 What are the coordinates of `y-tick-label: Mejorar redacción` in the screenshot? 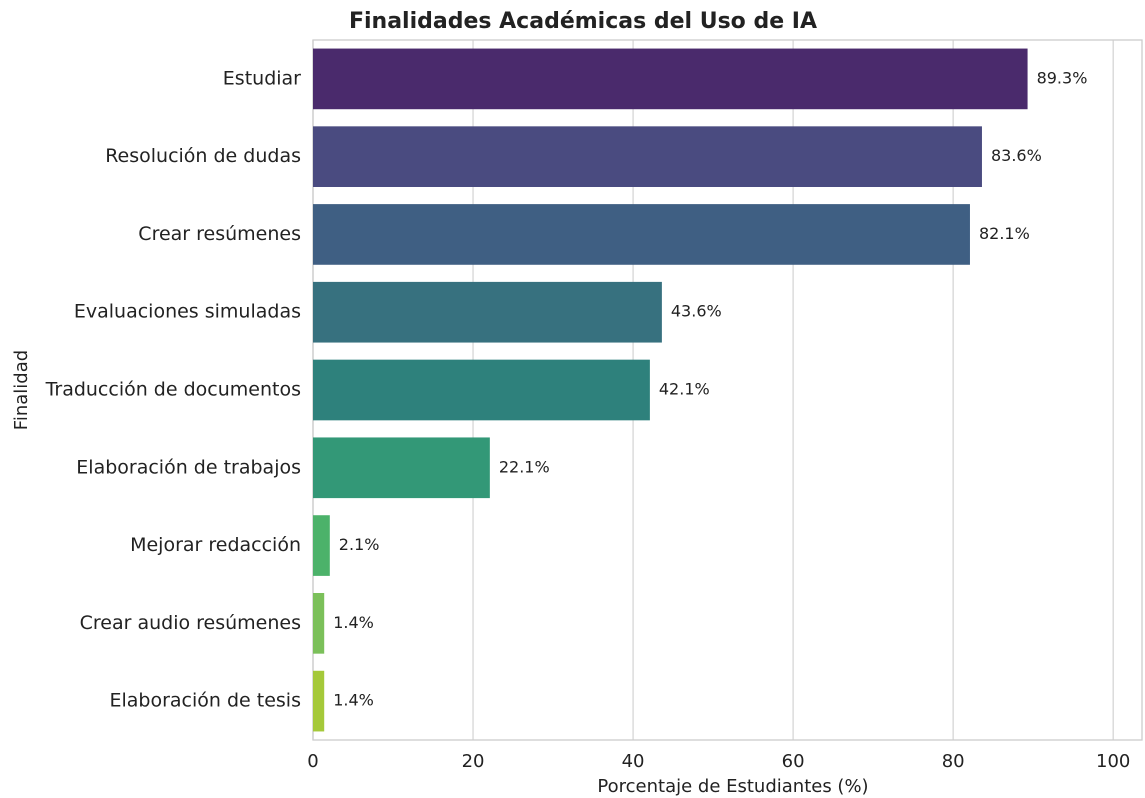 It's located at (215, 545).